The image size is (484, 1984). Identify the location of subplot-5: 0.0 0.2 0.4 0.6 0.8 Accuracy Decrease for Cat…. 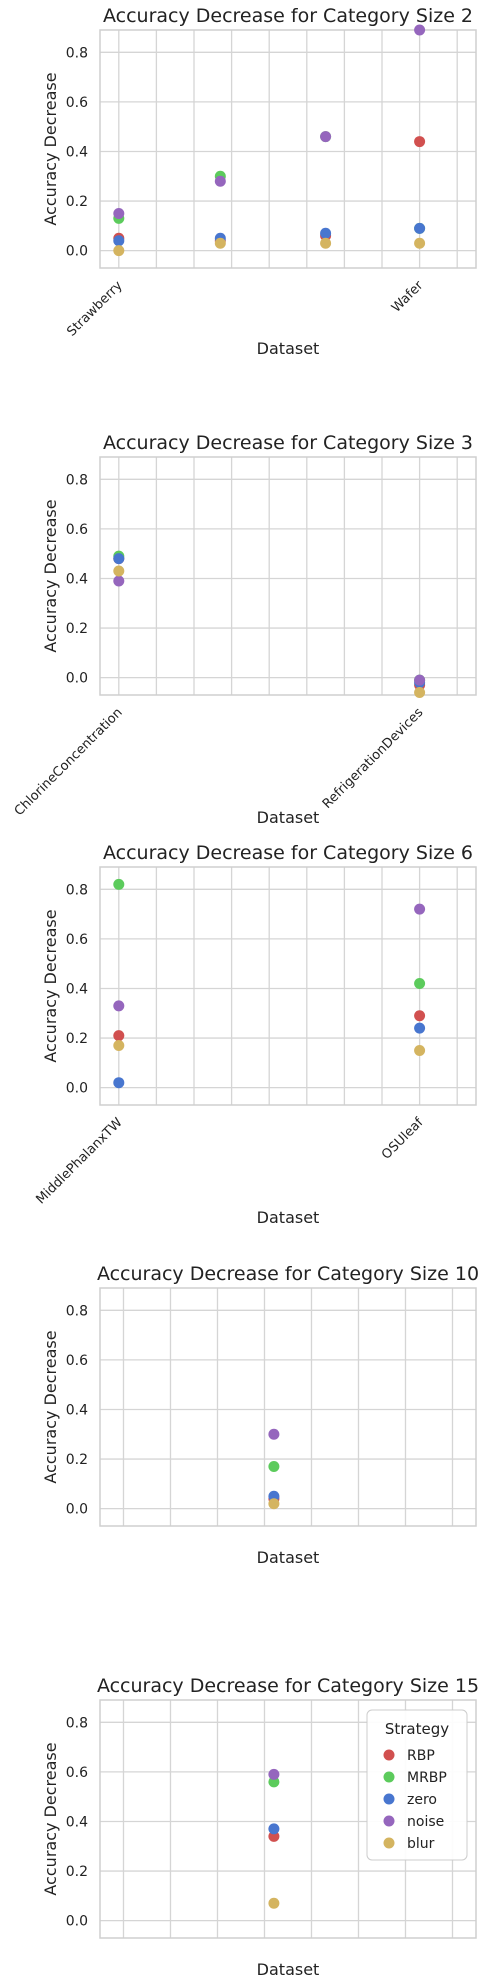
(260, 1827).